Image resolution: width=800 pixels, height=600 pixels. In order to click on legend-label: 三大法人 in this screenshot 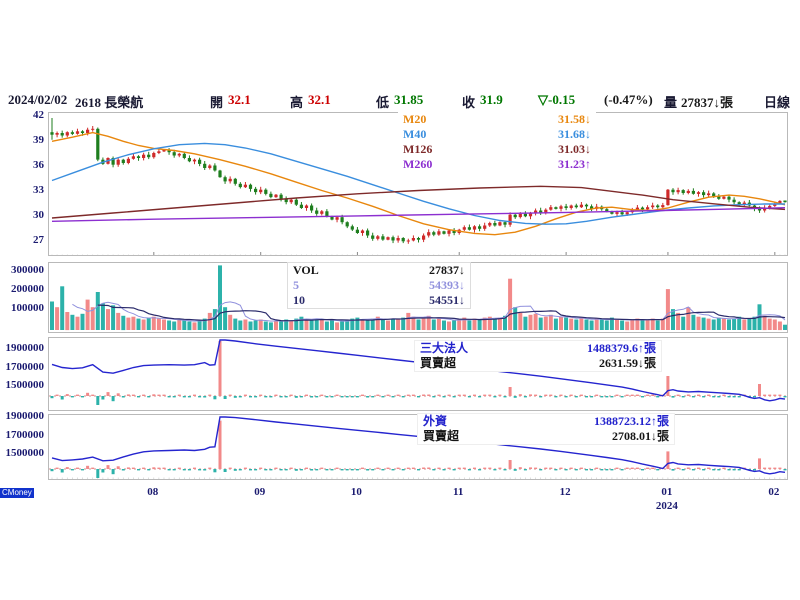, I will do `click(444, 348)`.